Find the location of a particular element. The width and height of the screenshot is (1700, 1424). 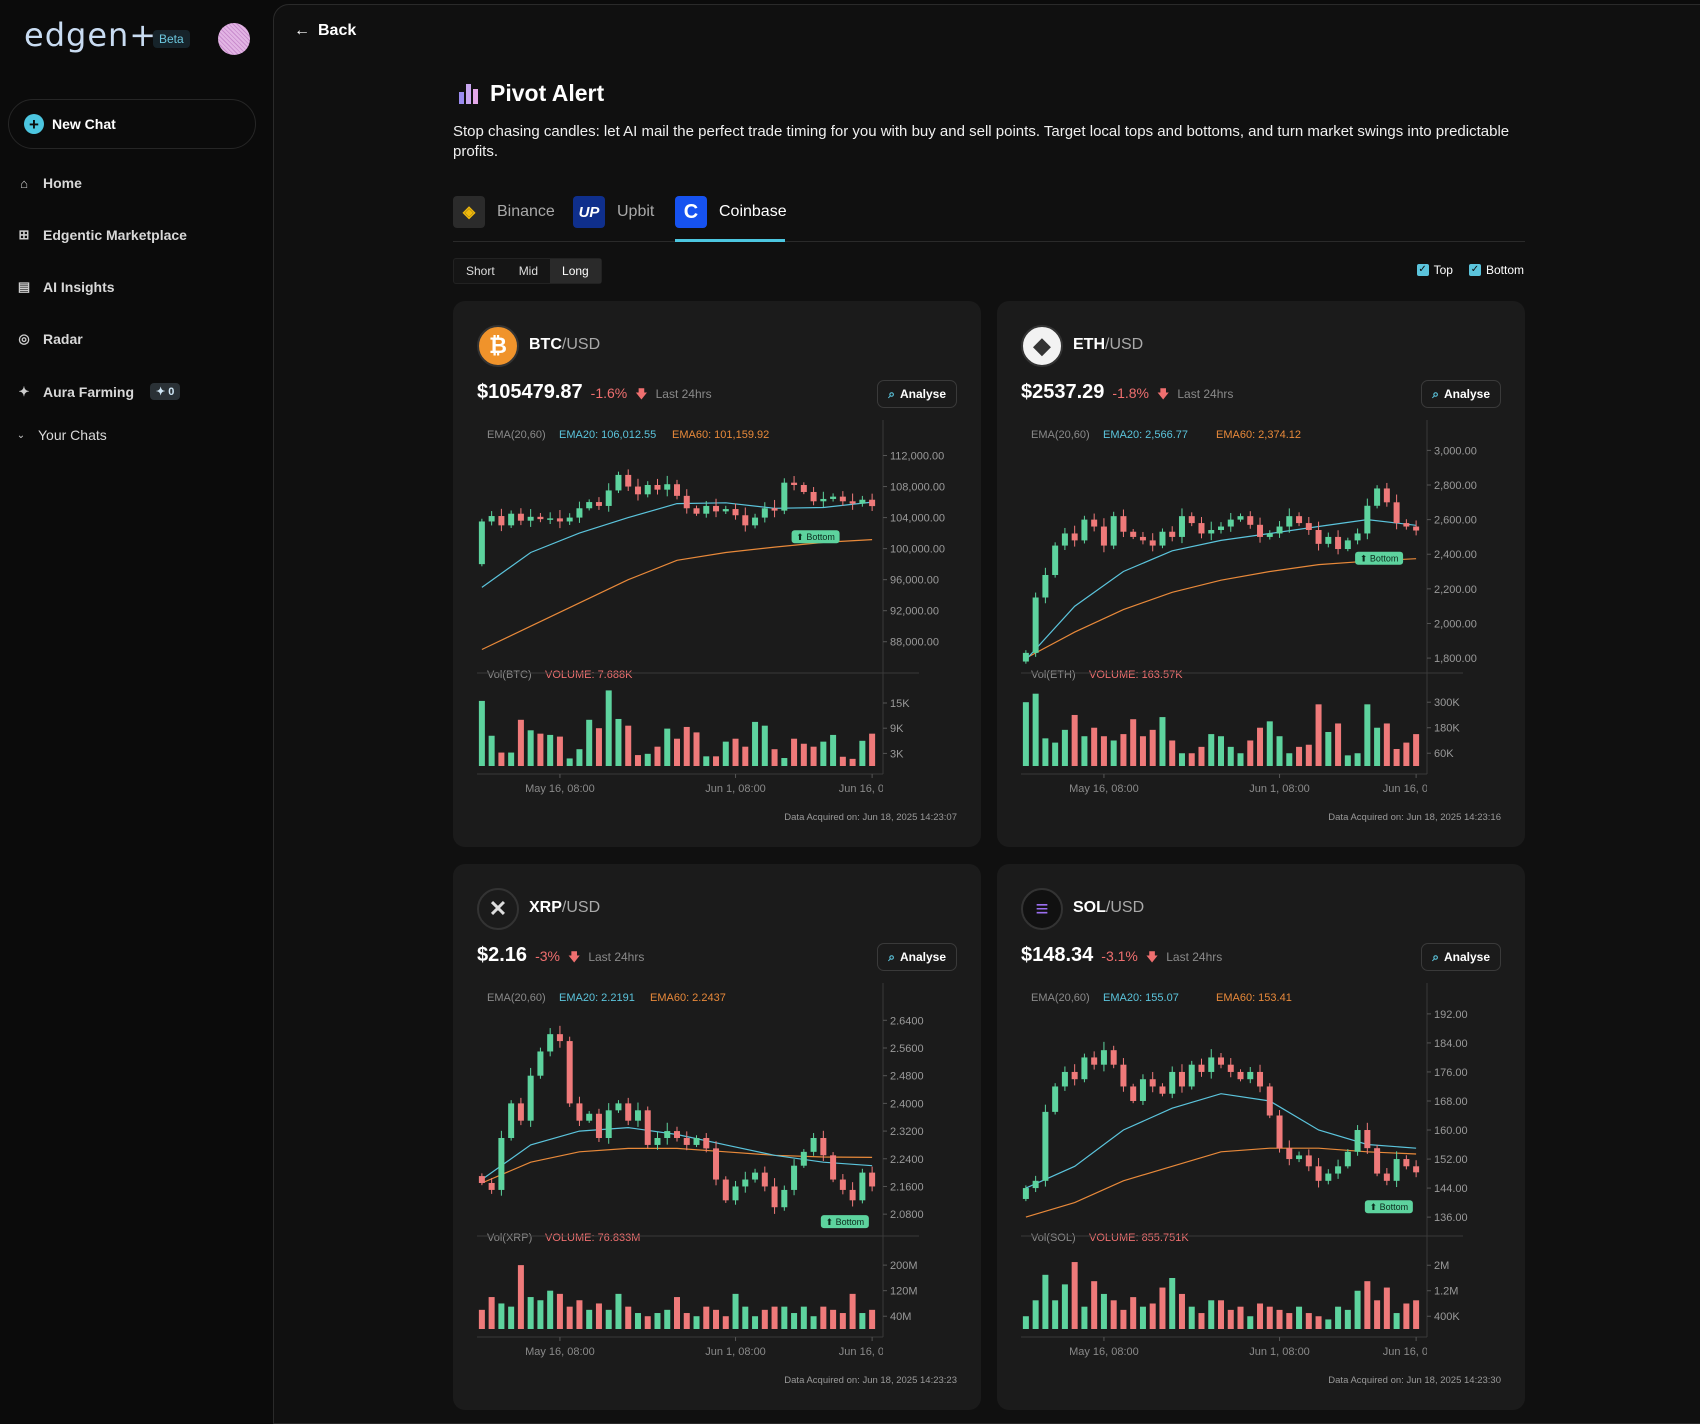

y-tick-label: 112,000.00 is located at coordinates (917, 457).